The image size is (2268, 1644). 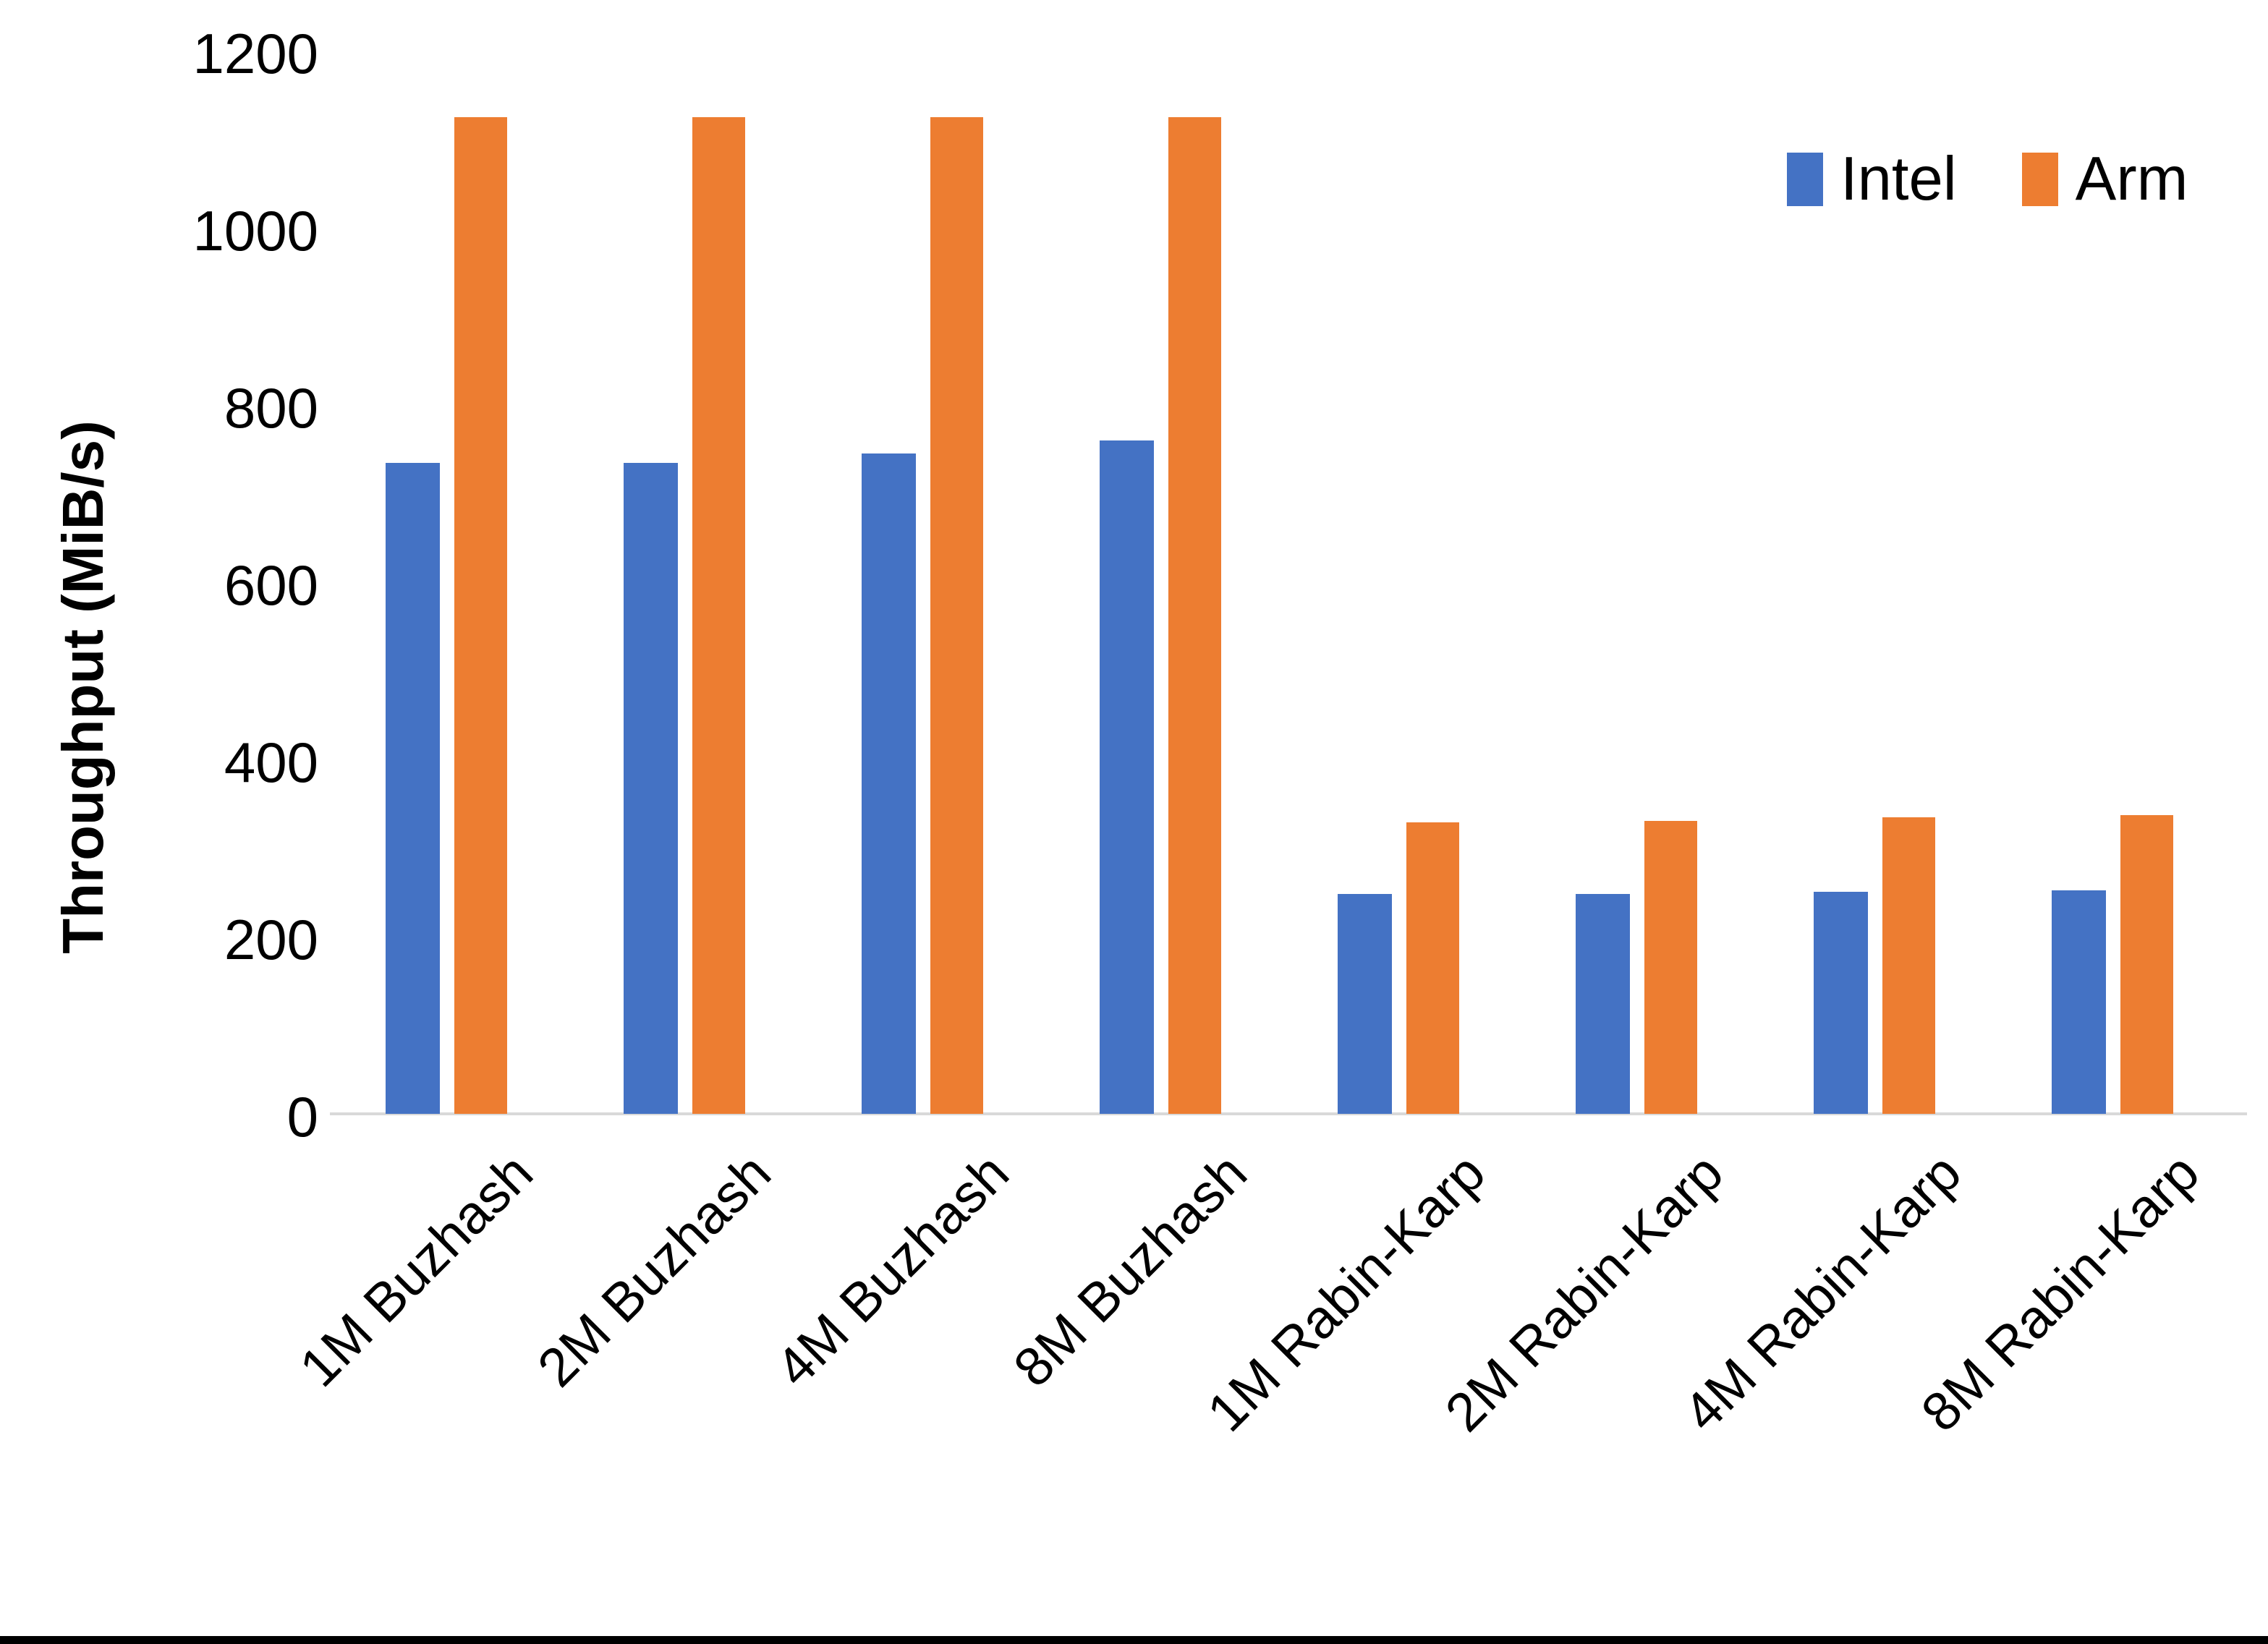 What do you see at coordinates (1987, 179) in the screenshot?
I see `legend: Intel Arm` at bounding box center [1987, 179].